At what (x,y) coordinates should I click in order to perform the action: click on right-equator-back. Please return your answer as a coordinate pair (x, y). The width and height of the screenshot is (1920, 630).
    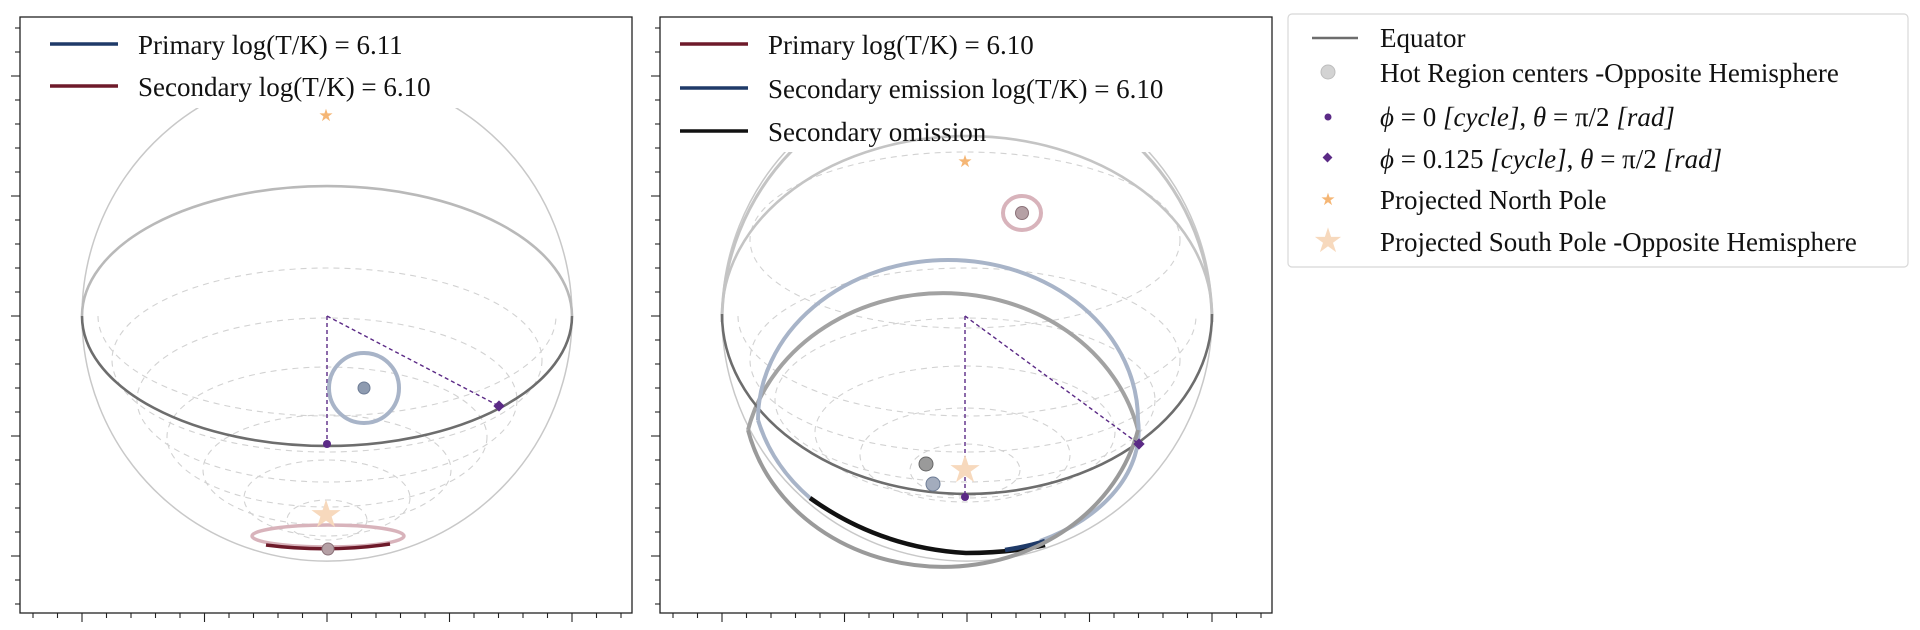
    Looking at the image, I should click on (967, 225).